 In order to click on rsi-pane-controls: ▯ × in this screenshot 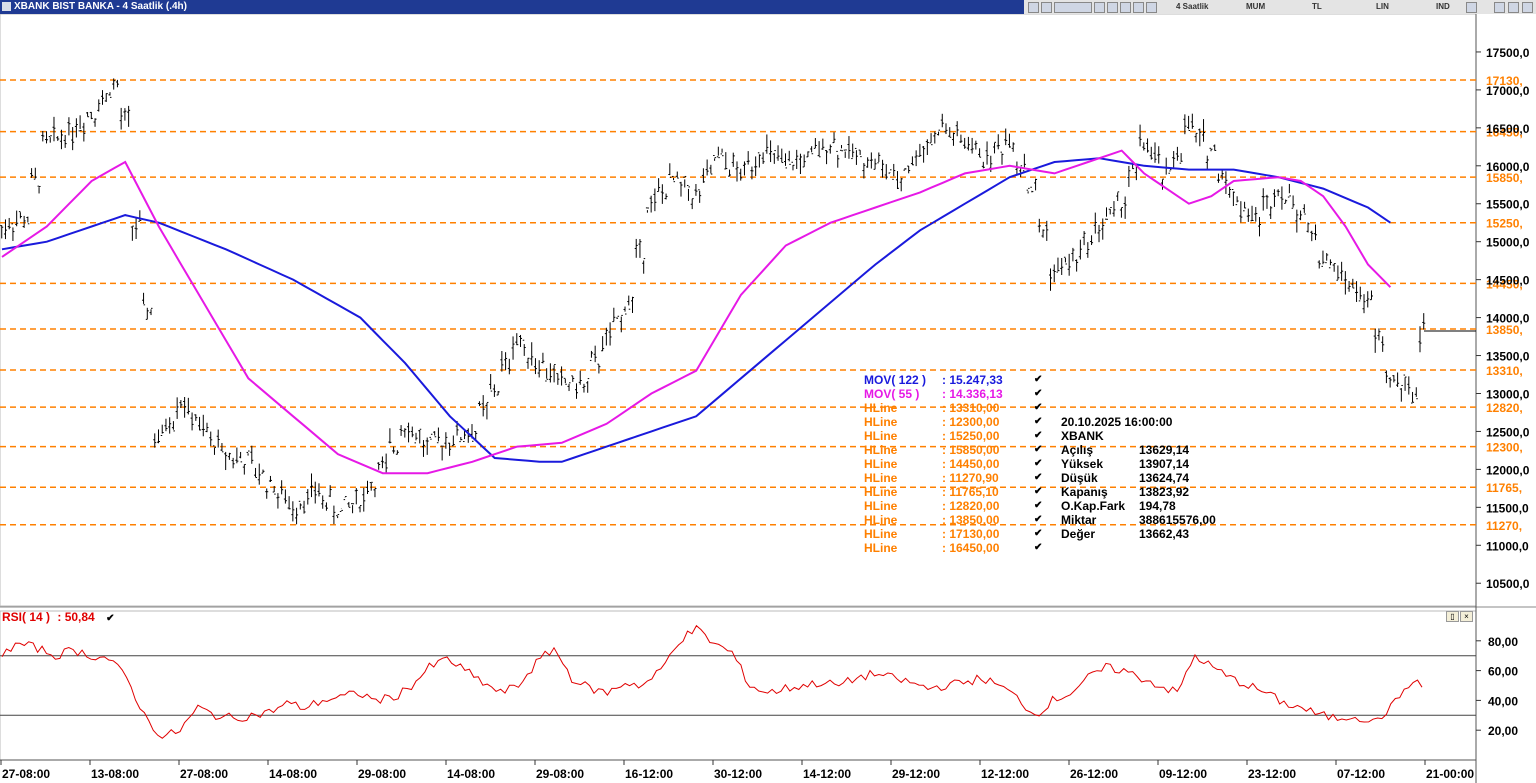, I will do `click(1460, 617)`.